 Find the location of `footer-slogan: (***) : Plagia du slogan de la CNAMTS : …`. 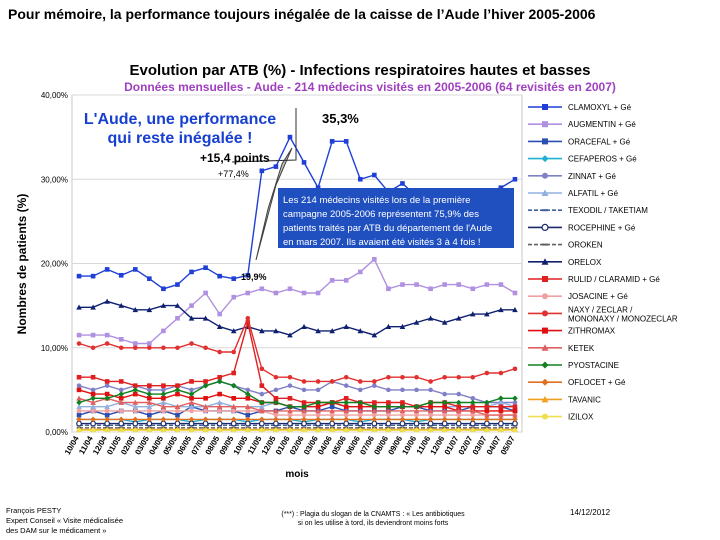

footer-slogan: (***) : Plagia du slogan de la CNAMTS : … is located at coordinates (373, 519).